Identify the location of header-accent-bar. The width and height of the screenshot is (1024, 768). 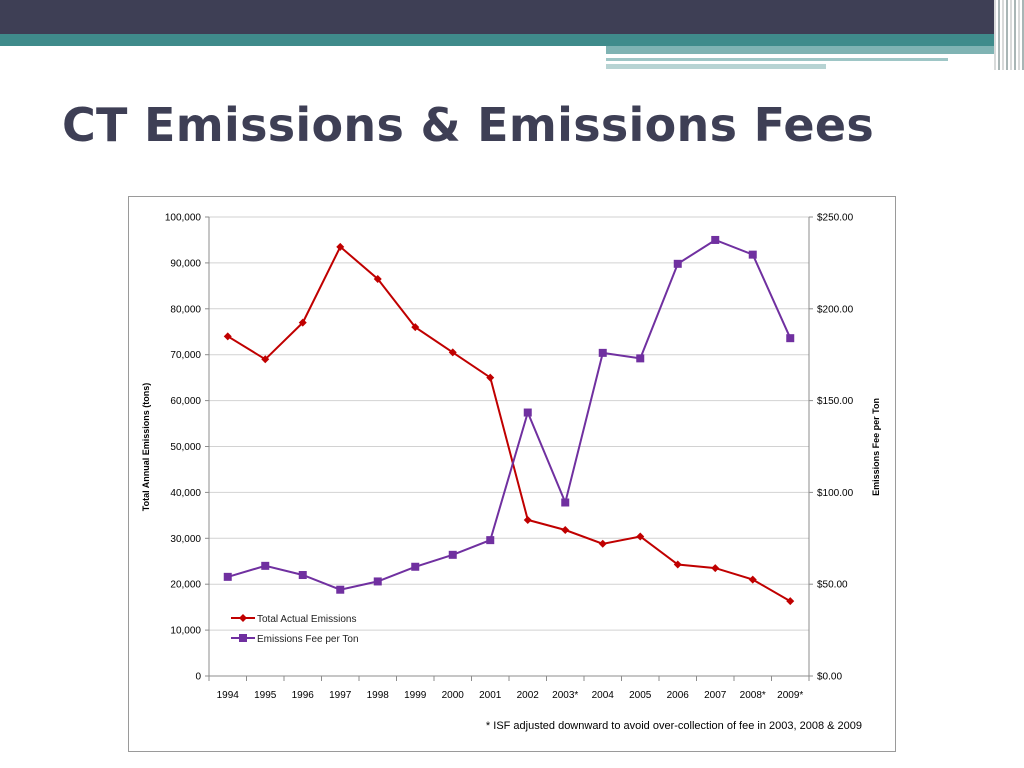
(815, 50).